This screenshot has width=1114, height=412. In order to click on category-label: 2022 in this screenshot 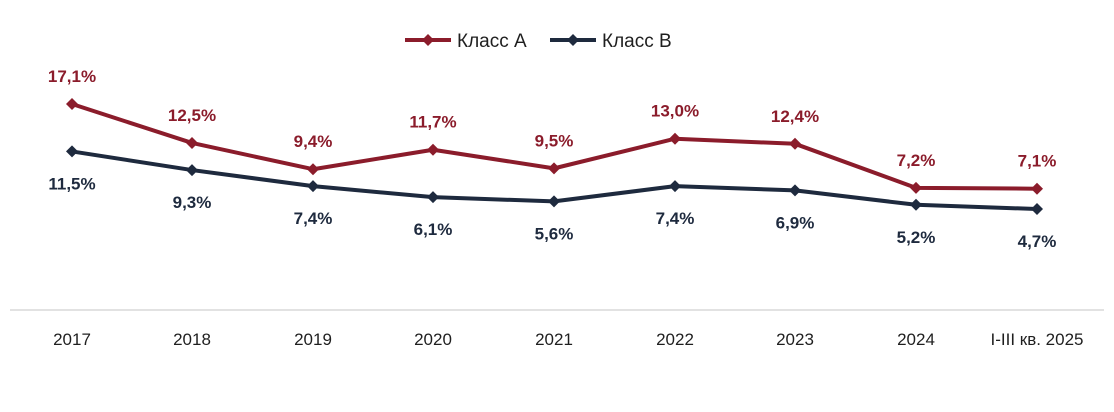, I will do `click(675, 339)`.